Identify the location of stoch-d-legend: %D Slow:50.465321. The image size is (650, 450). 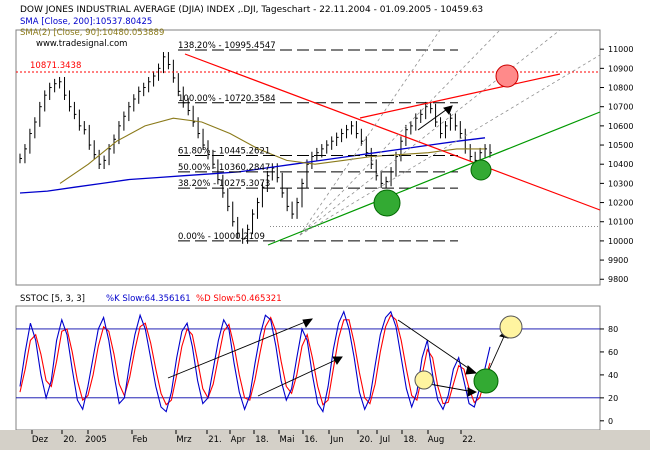
(239, 299).